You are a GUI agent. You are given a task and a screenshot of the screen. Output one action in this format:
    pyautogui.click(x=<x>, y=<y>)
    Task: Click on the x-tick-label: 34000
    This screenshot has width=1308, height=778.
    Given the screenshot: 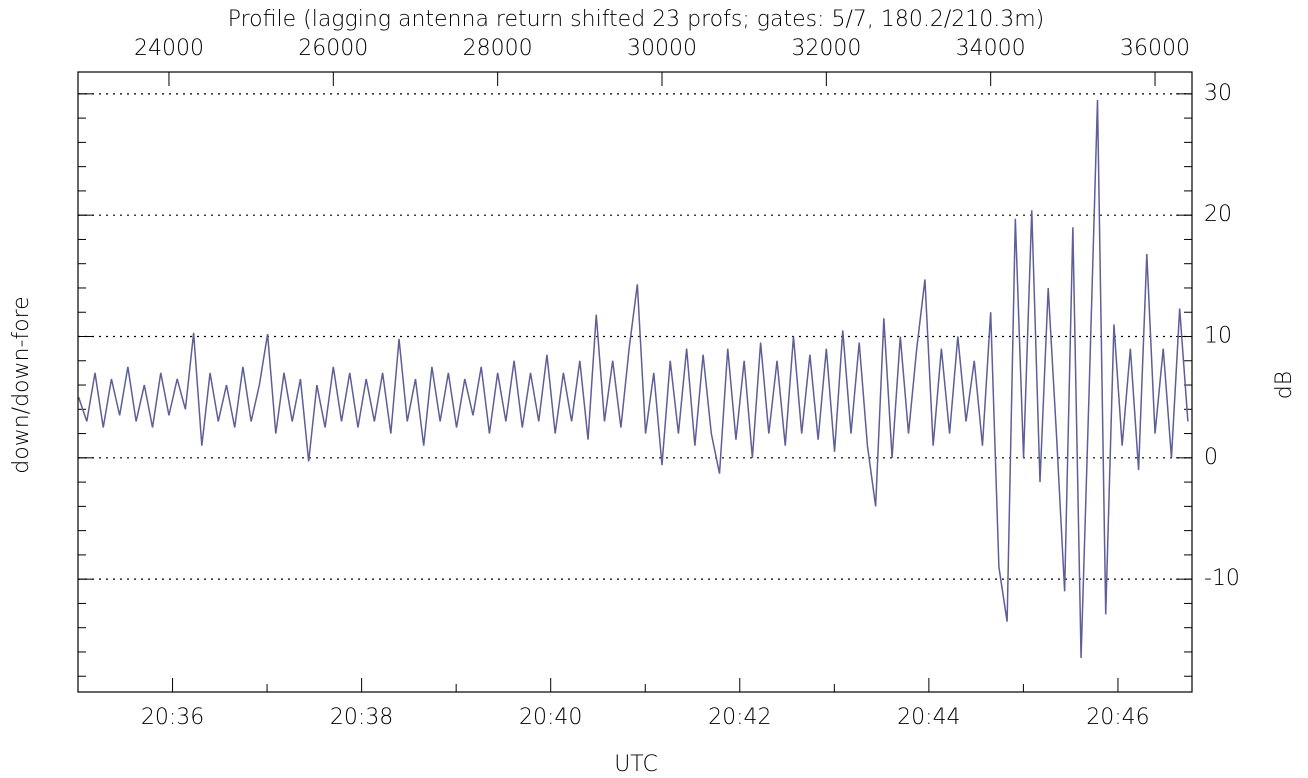 What is the action you would take?
    pyautogui.click(x=991, y=48)
    